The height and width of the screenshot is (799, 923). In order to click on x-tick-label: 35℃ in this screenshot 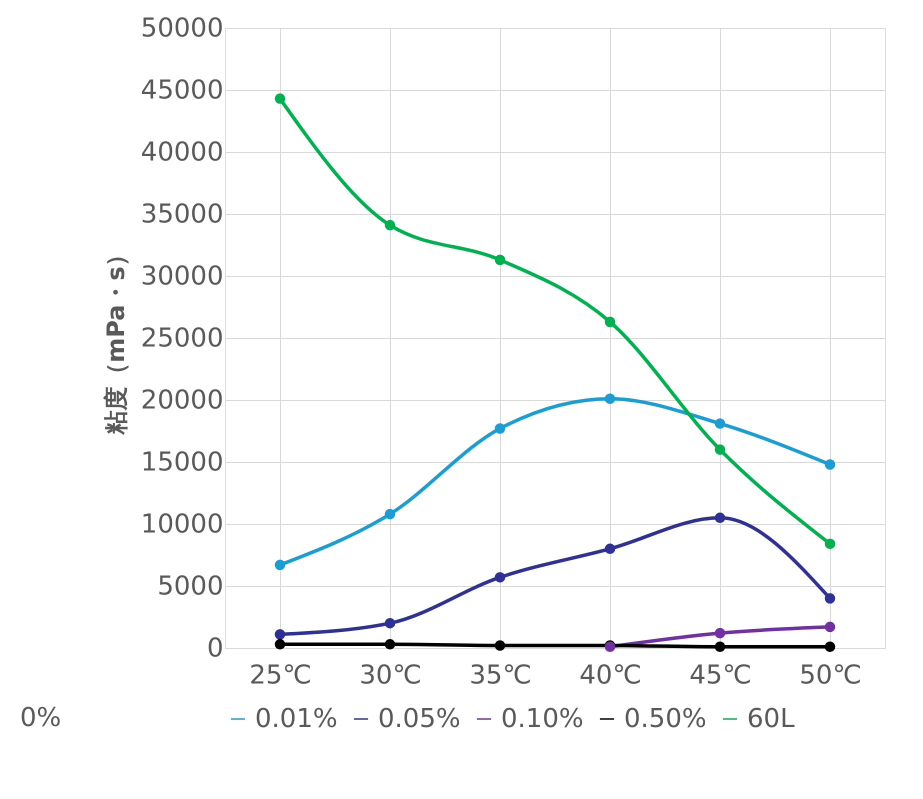, I will do `click(500, 675)`.